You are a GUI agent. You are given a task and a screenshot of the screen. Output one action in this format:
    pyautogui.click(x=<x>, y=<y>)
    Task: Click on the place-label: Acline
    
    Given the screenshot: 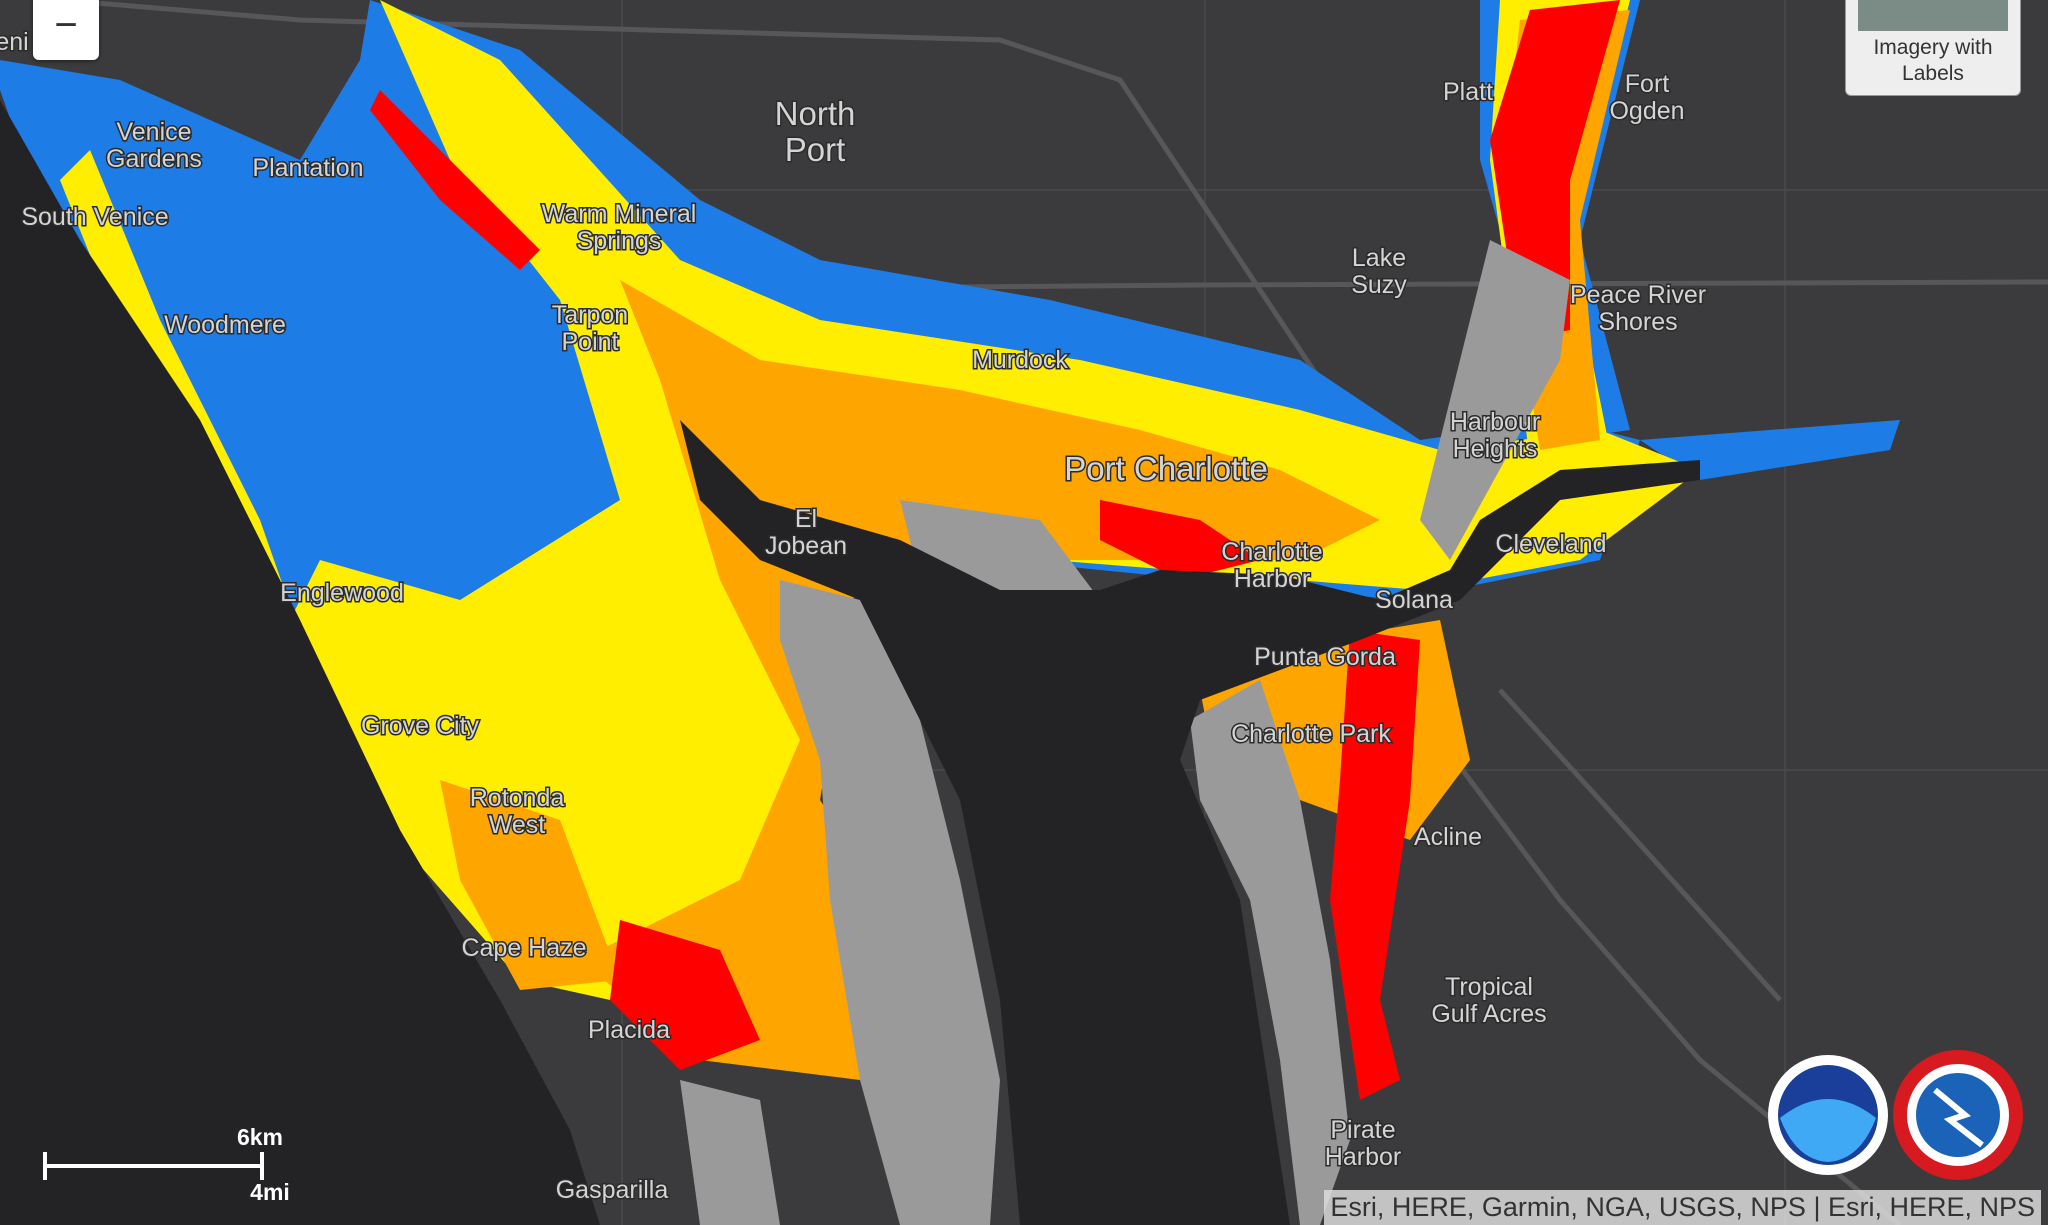 What is the action you would take?
    pyautogui.click(x=1448, y=837)
    